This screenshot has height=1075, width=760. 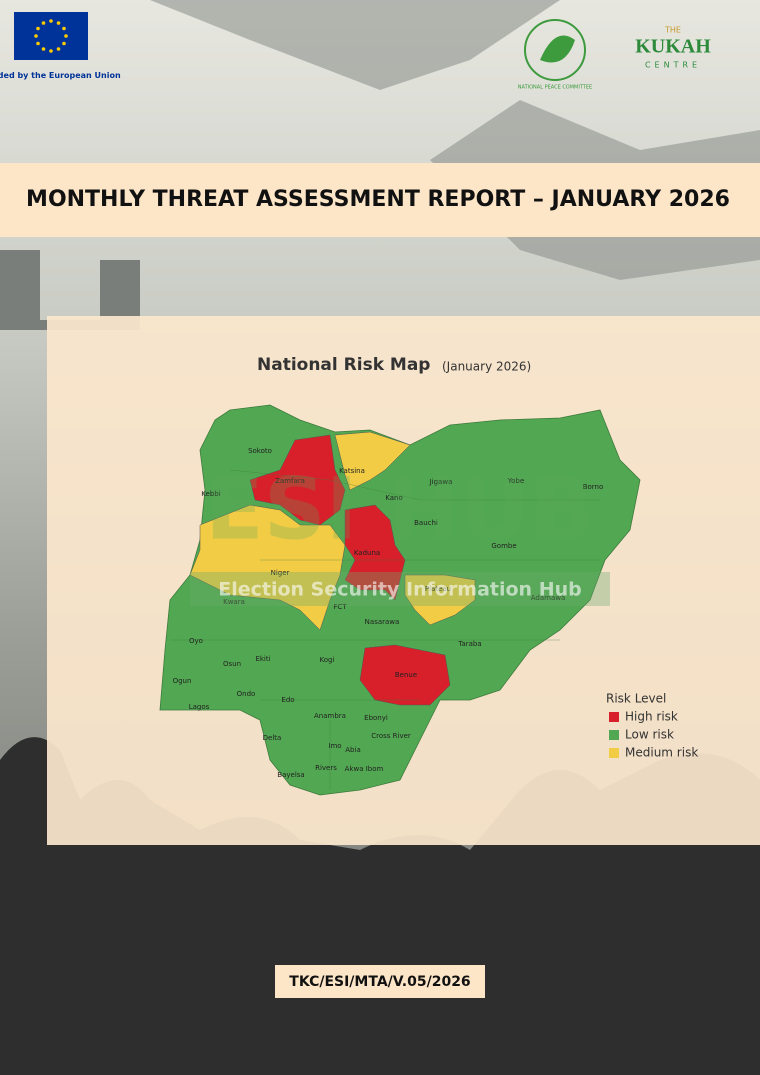 What do you see at coordinates (327, 660) in the screenshot?
I see `state-label: Kogi` at bounding box center [327, 660].